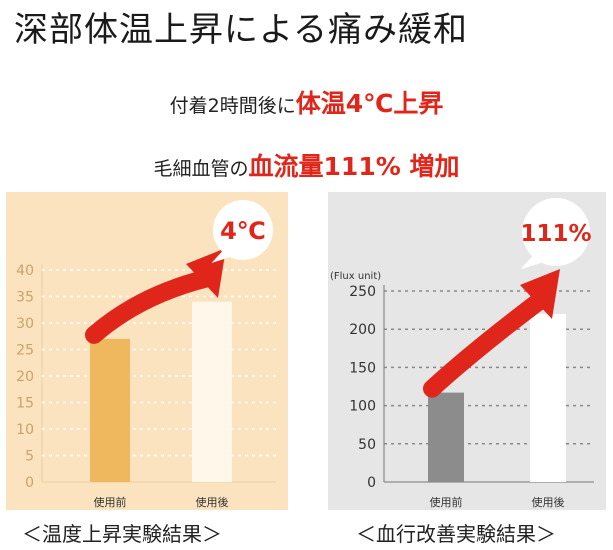 The height and width of the screenshot is (550, 613). I want to click on headline-temperature: 付着2時間後に体温4℃上昇, so click(306, 102).